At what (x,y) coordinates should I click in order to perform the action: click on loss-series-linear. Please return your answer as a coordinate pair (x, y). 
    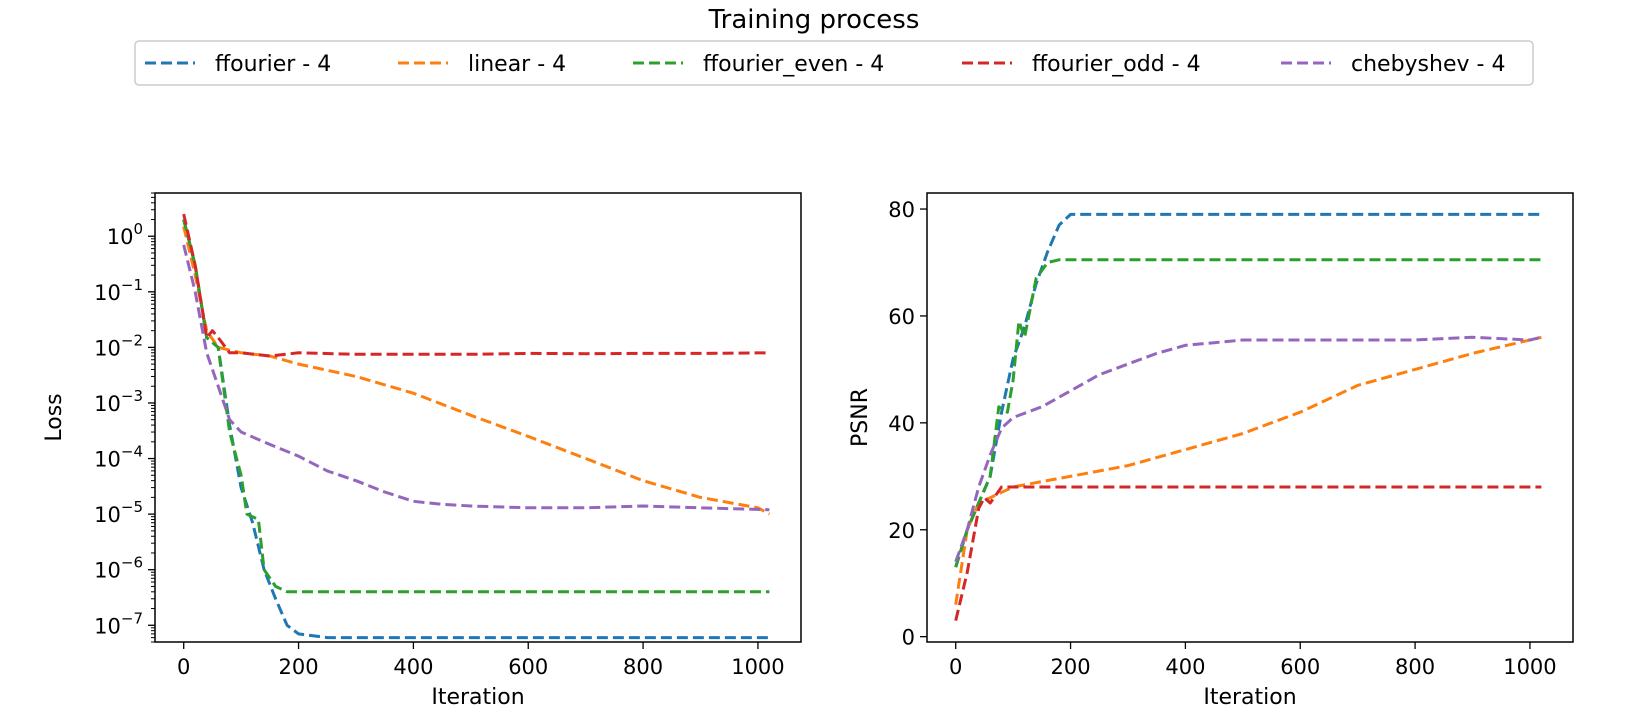
    Looking at the image, I should click on (476, 371).